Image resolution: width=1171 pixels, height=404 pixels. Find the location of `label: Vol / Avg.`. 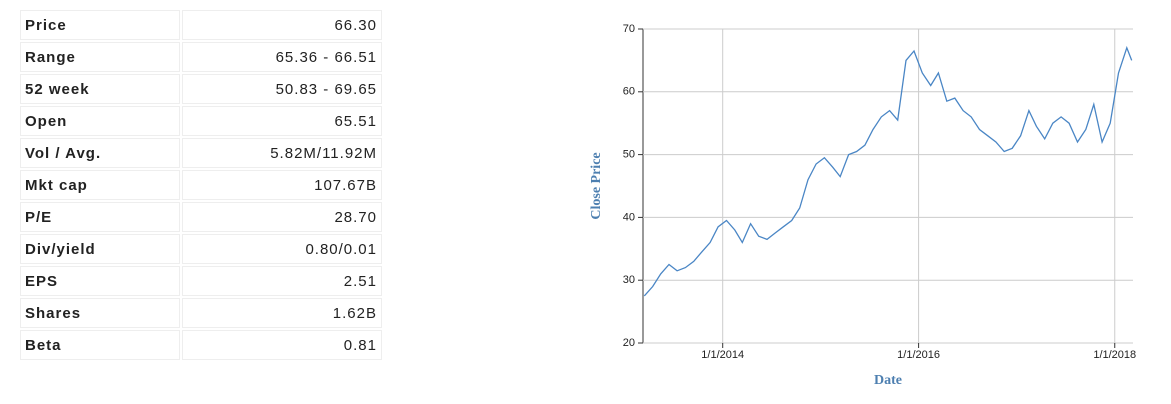

label: Vol / Avg. is located at coordinates (100, 153).